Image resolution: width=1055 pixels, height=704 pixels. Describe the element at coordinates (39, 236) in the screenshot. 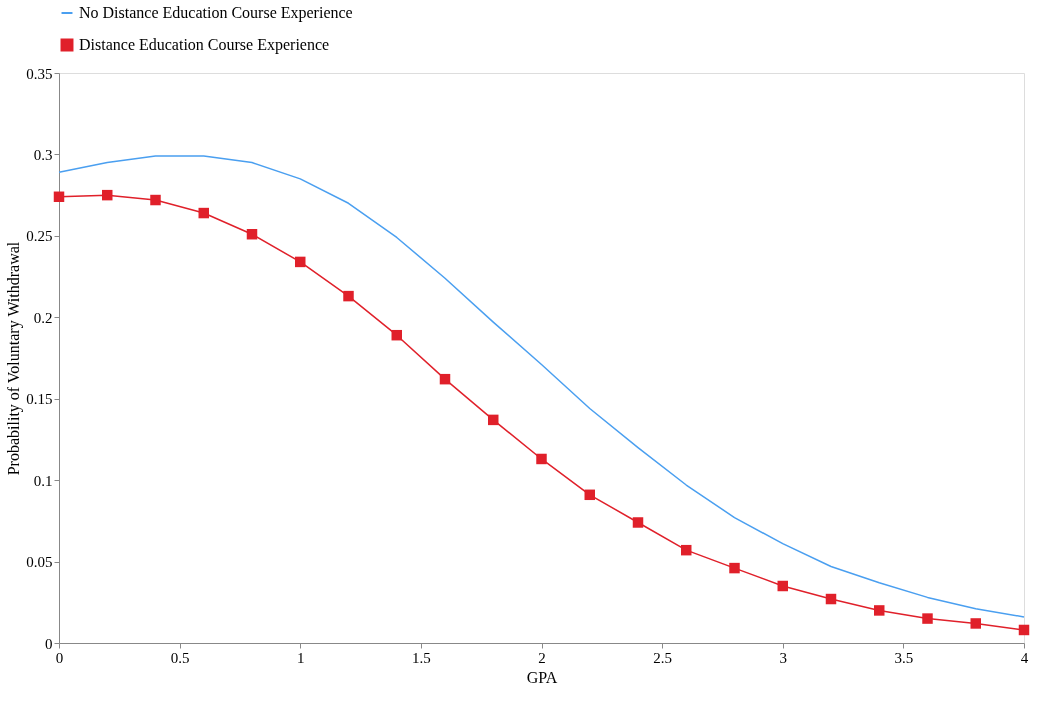

I see `y-tick-label: 0.25` at that location.